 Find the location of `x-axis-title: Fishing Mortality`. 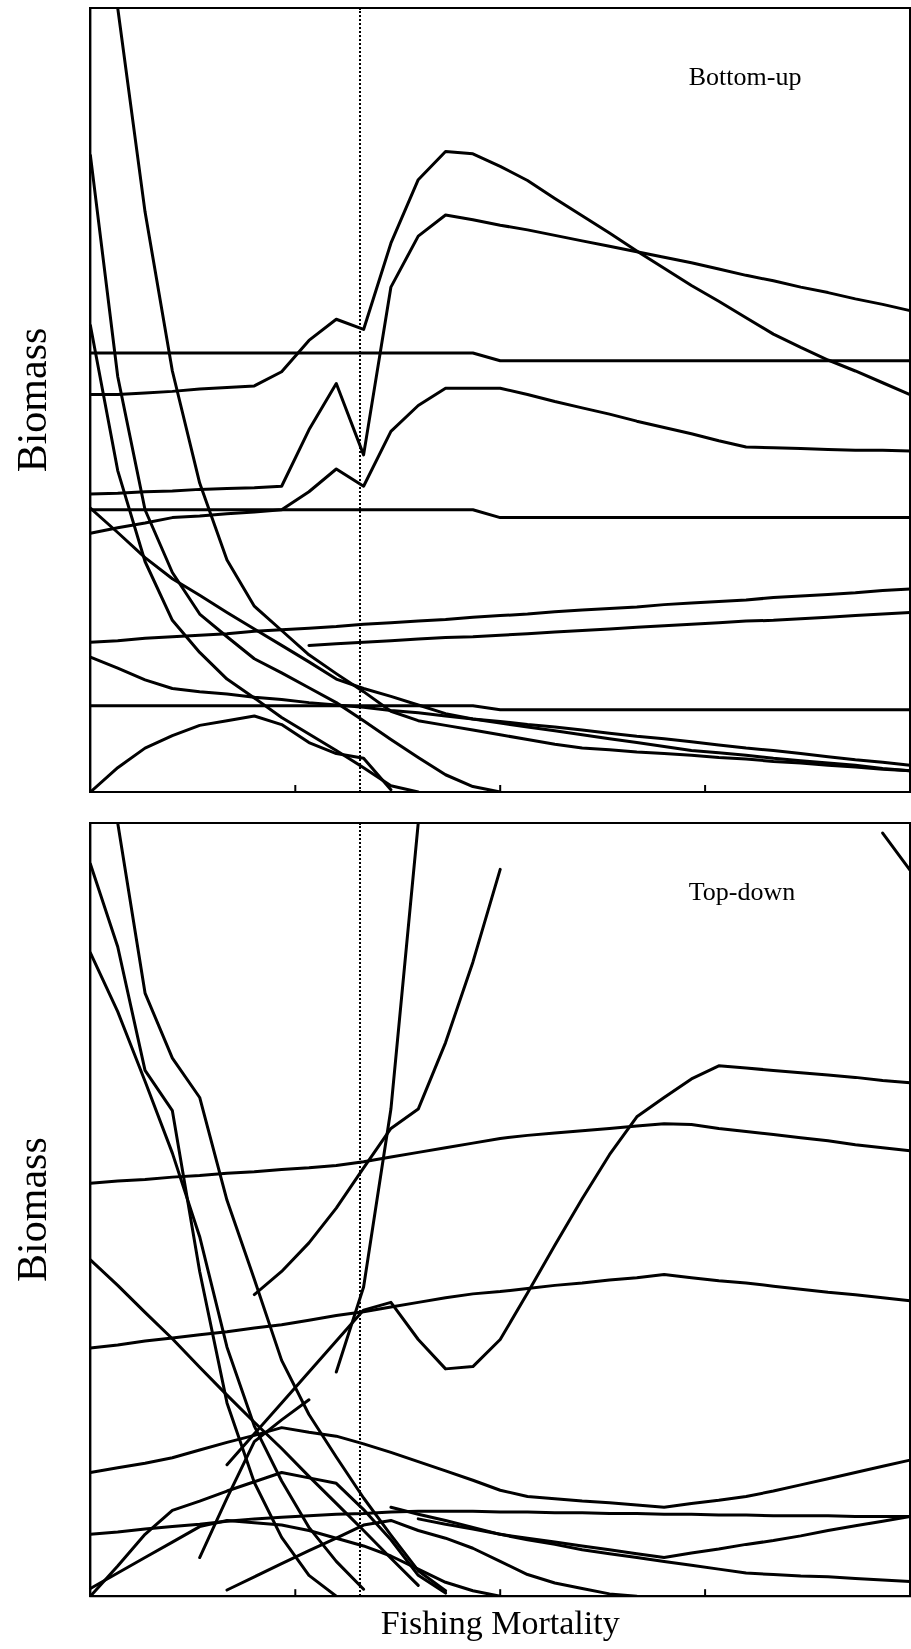

x-axis-title: Fishing Mortality is located at coordinates (500, 1622).